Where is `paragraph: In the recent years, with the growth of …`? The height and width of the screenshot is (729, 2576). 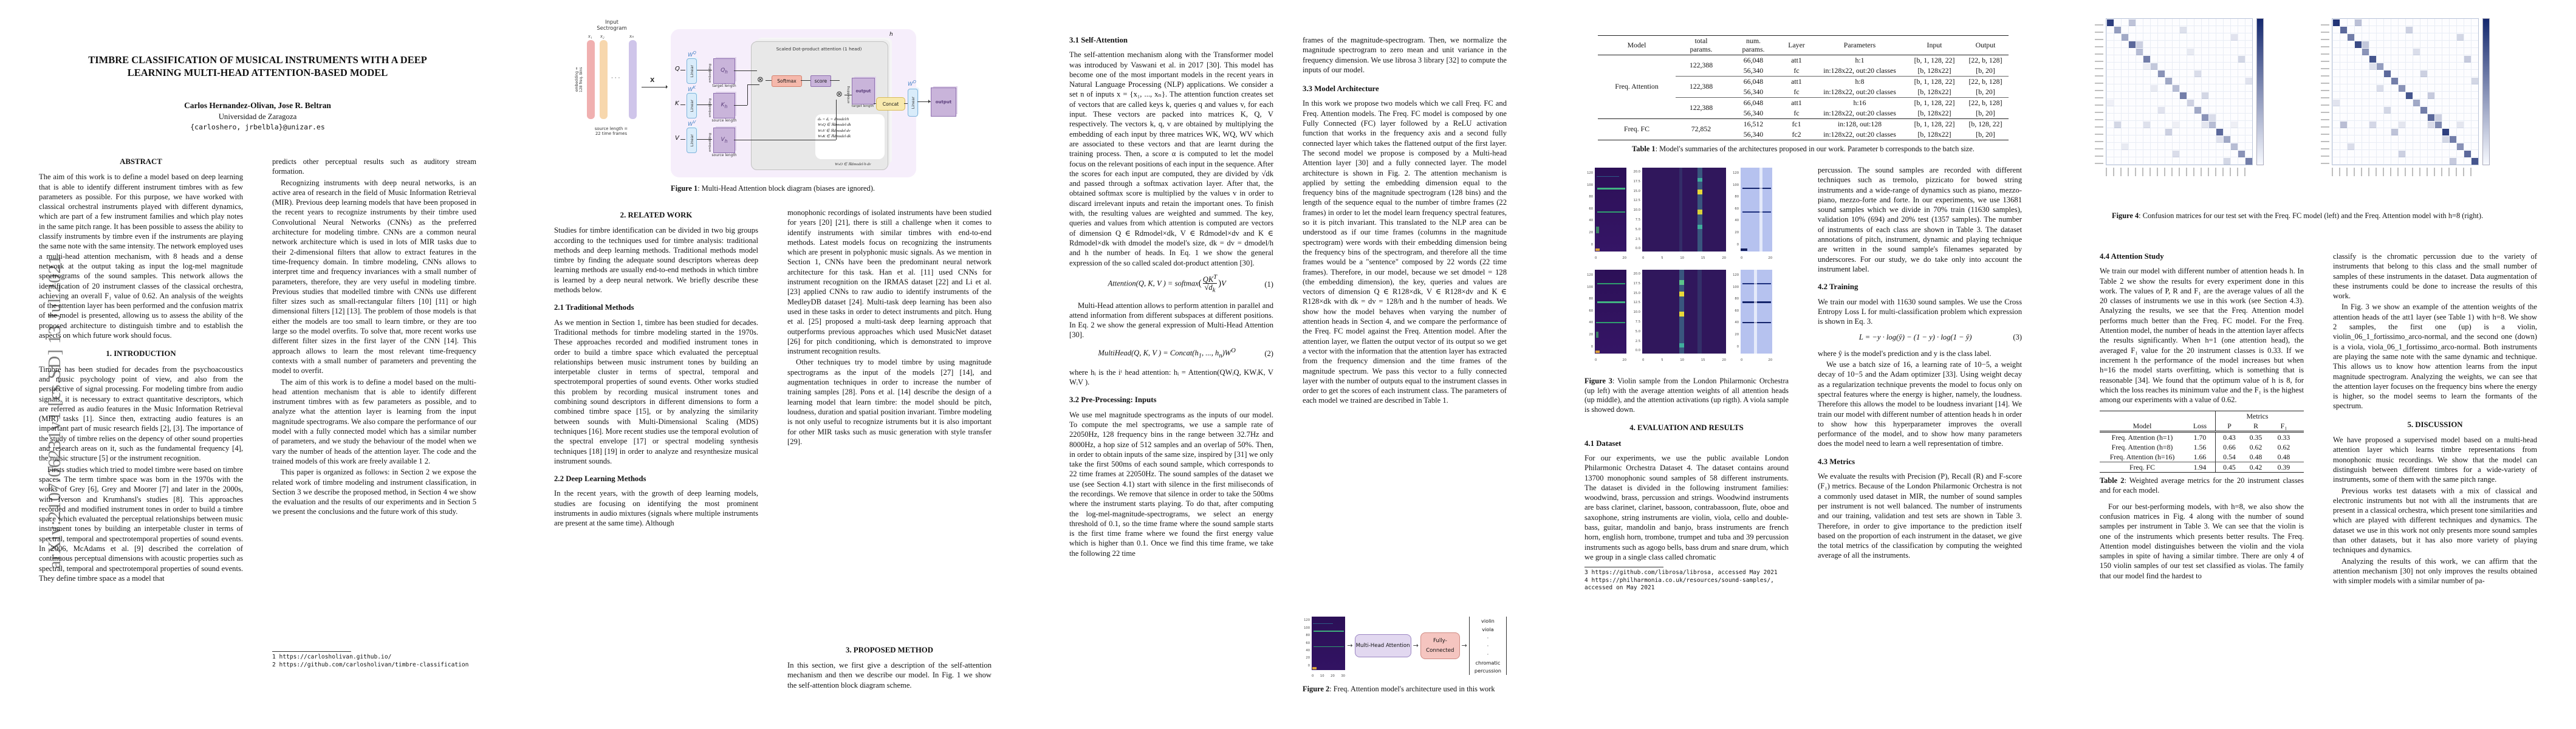 paragraph: In the recent years, with the growth of … is located at coordinates (656, 509).